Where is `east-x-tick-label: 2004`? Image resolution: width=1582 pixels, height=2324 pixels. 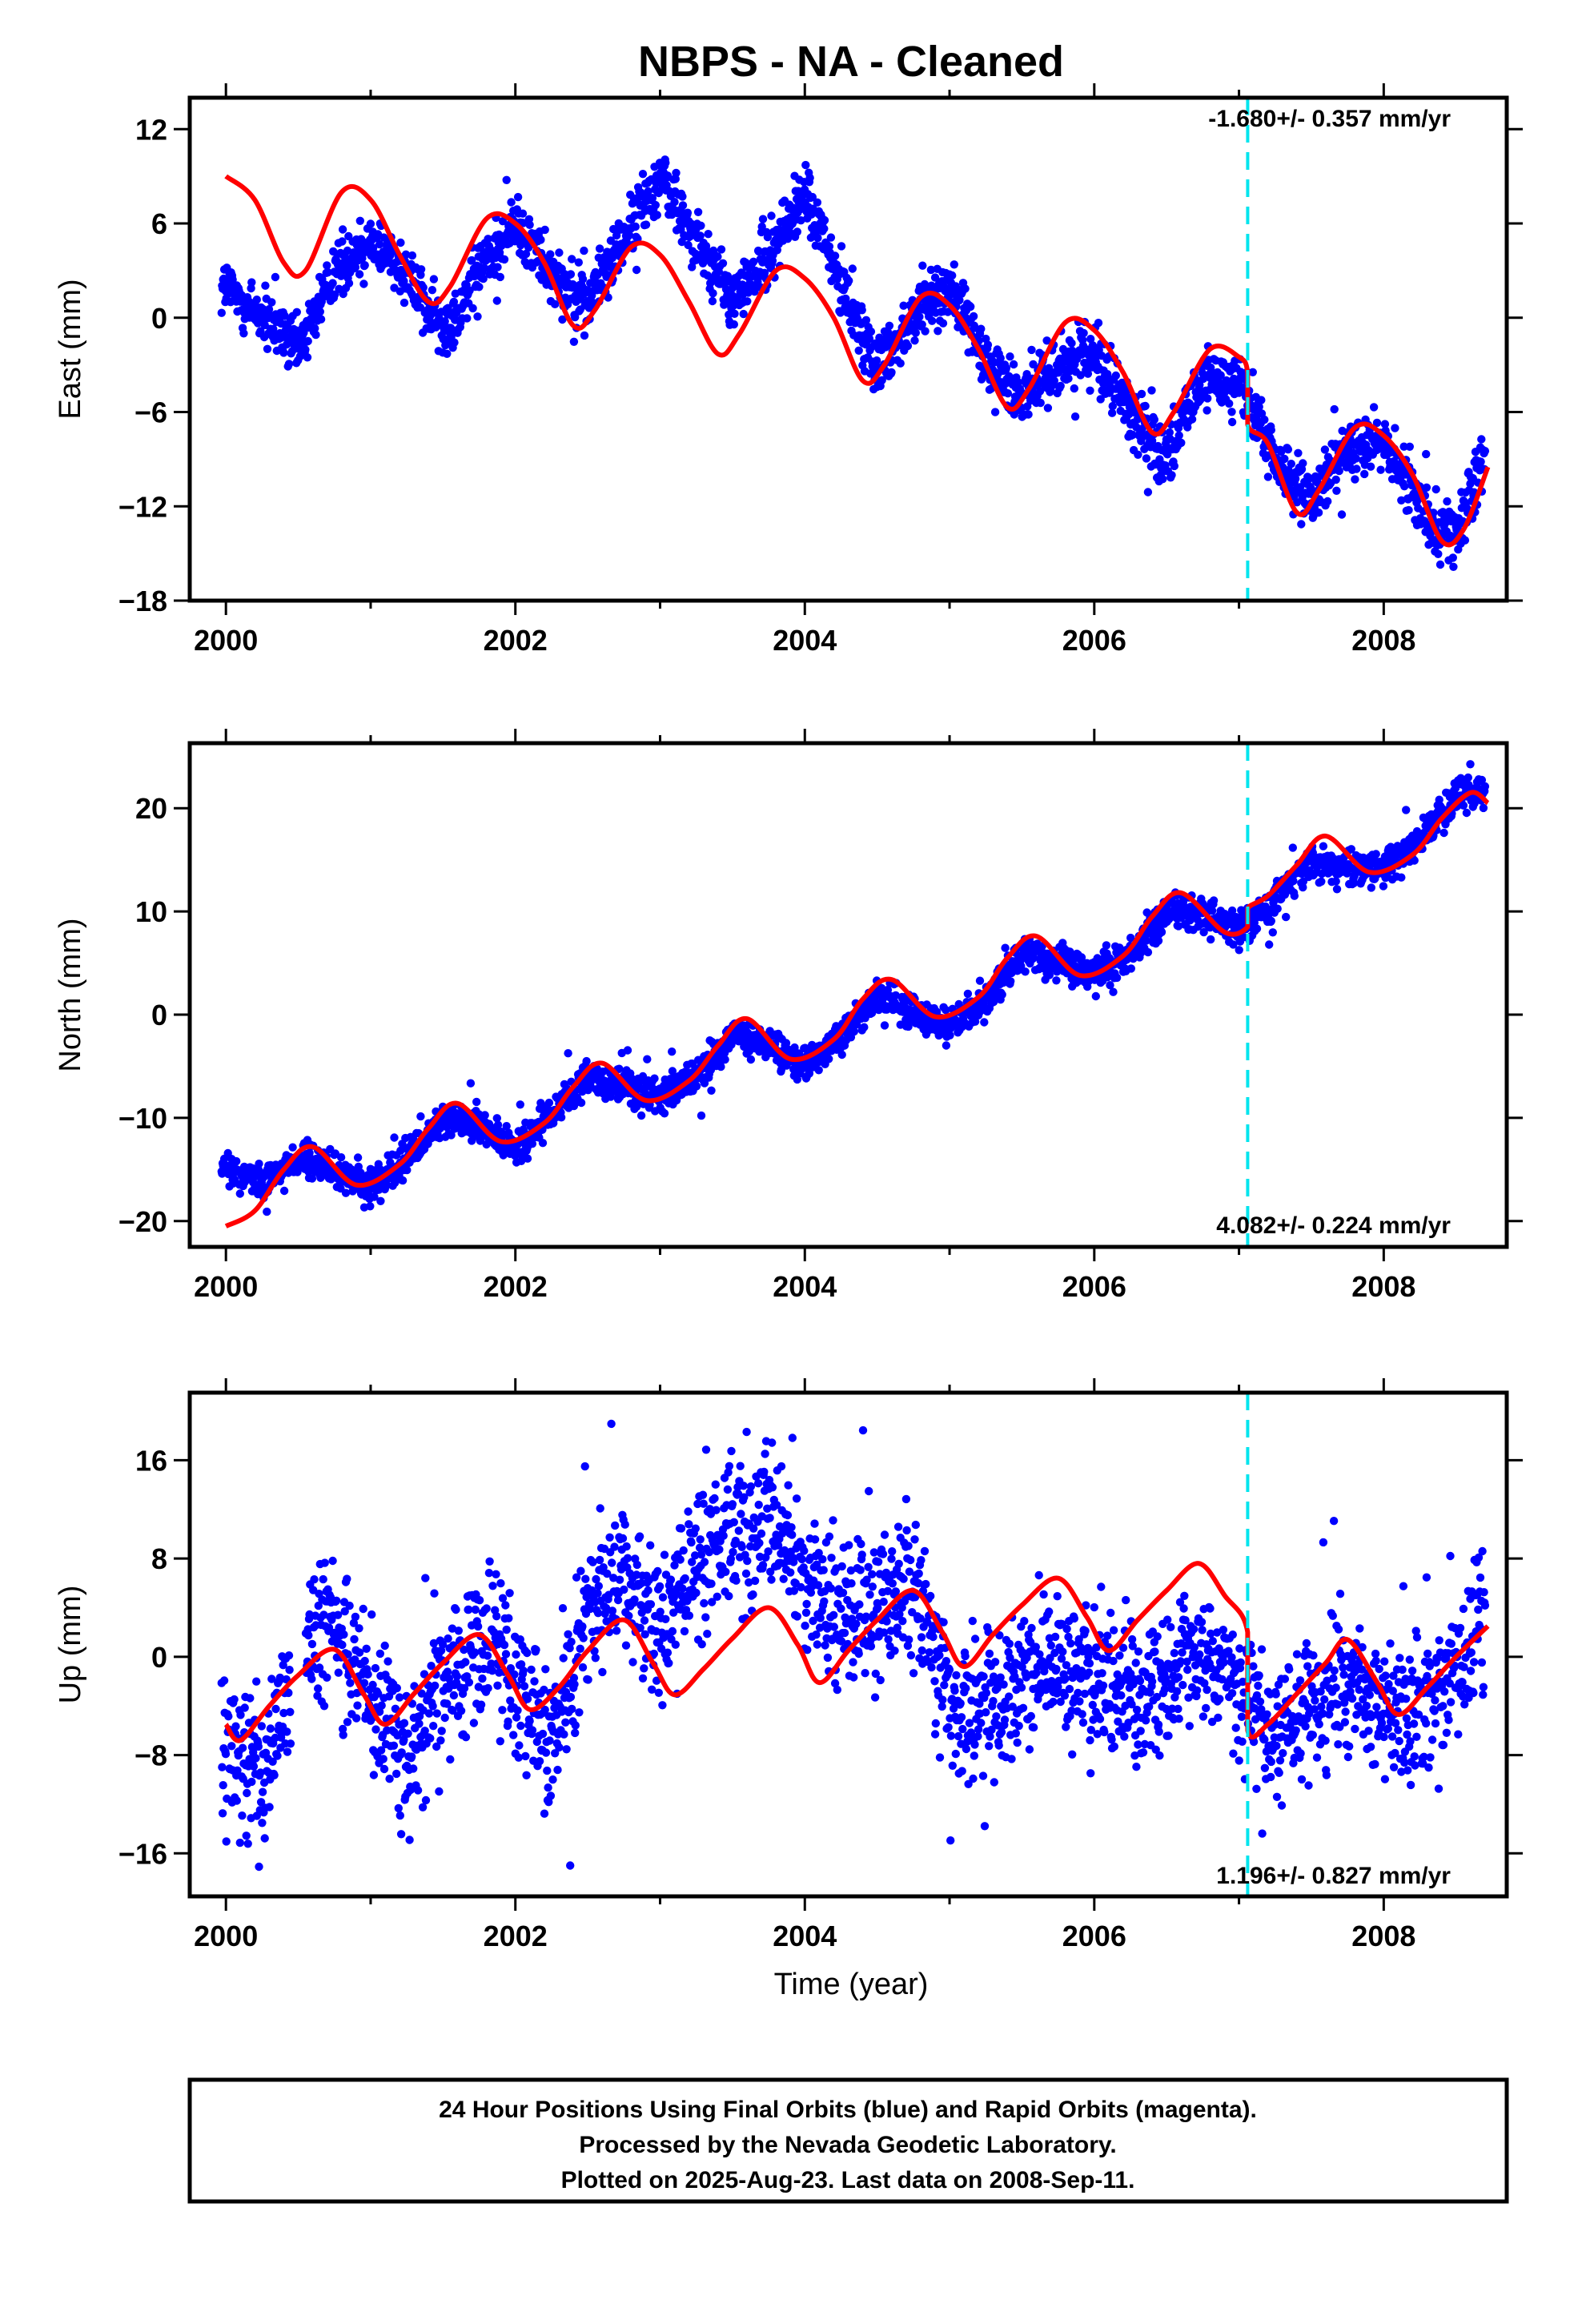 east-x-tick-label: 2004 is located at coordinates (805, 640).